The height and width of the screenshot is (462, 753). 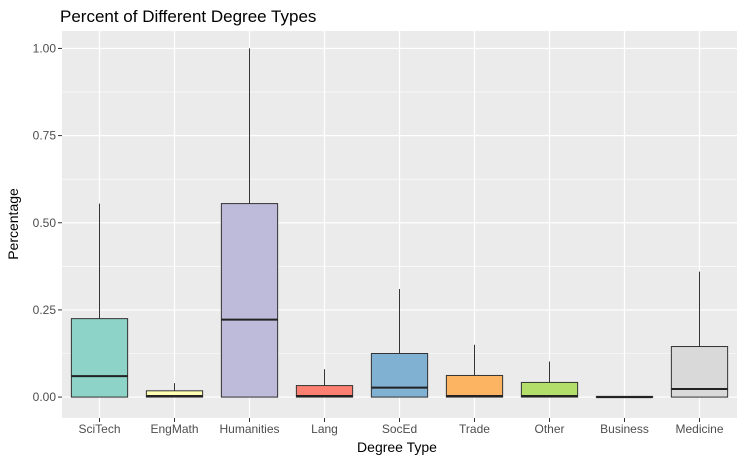 What do you see at coordinates (699, 334) in the screenshot?
I see `box-medicine` at bounding box center [699, 334].